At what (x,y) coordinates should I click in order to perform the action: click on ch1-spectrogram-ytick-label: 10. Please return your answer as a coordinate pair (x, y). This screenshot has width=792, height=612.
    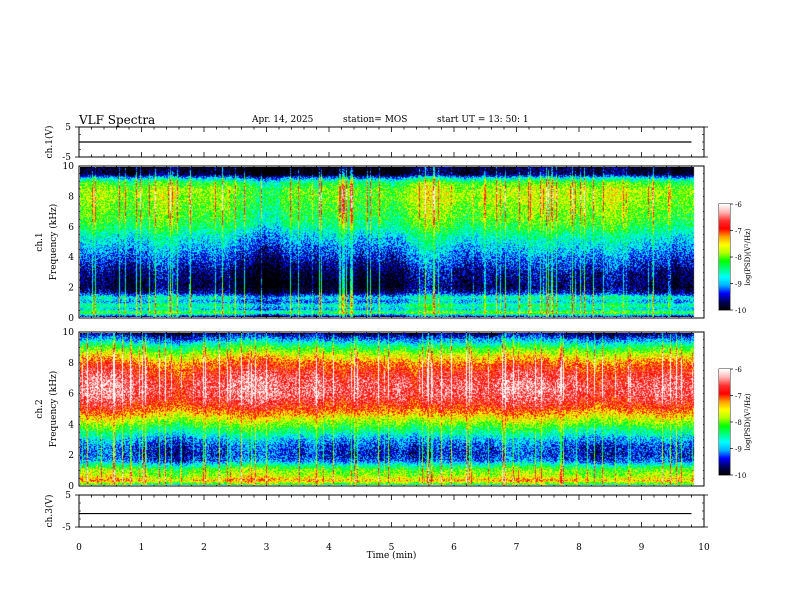
    Looking at the image, I should click on (69, 167).